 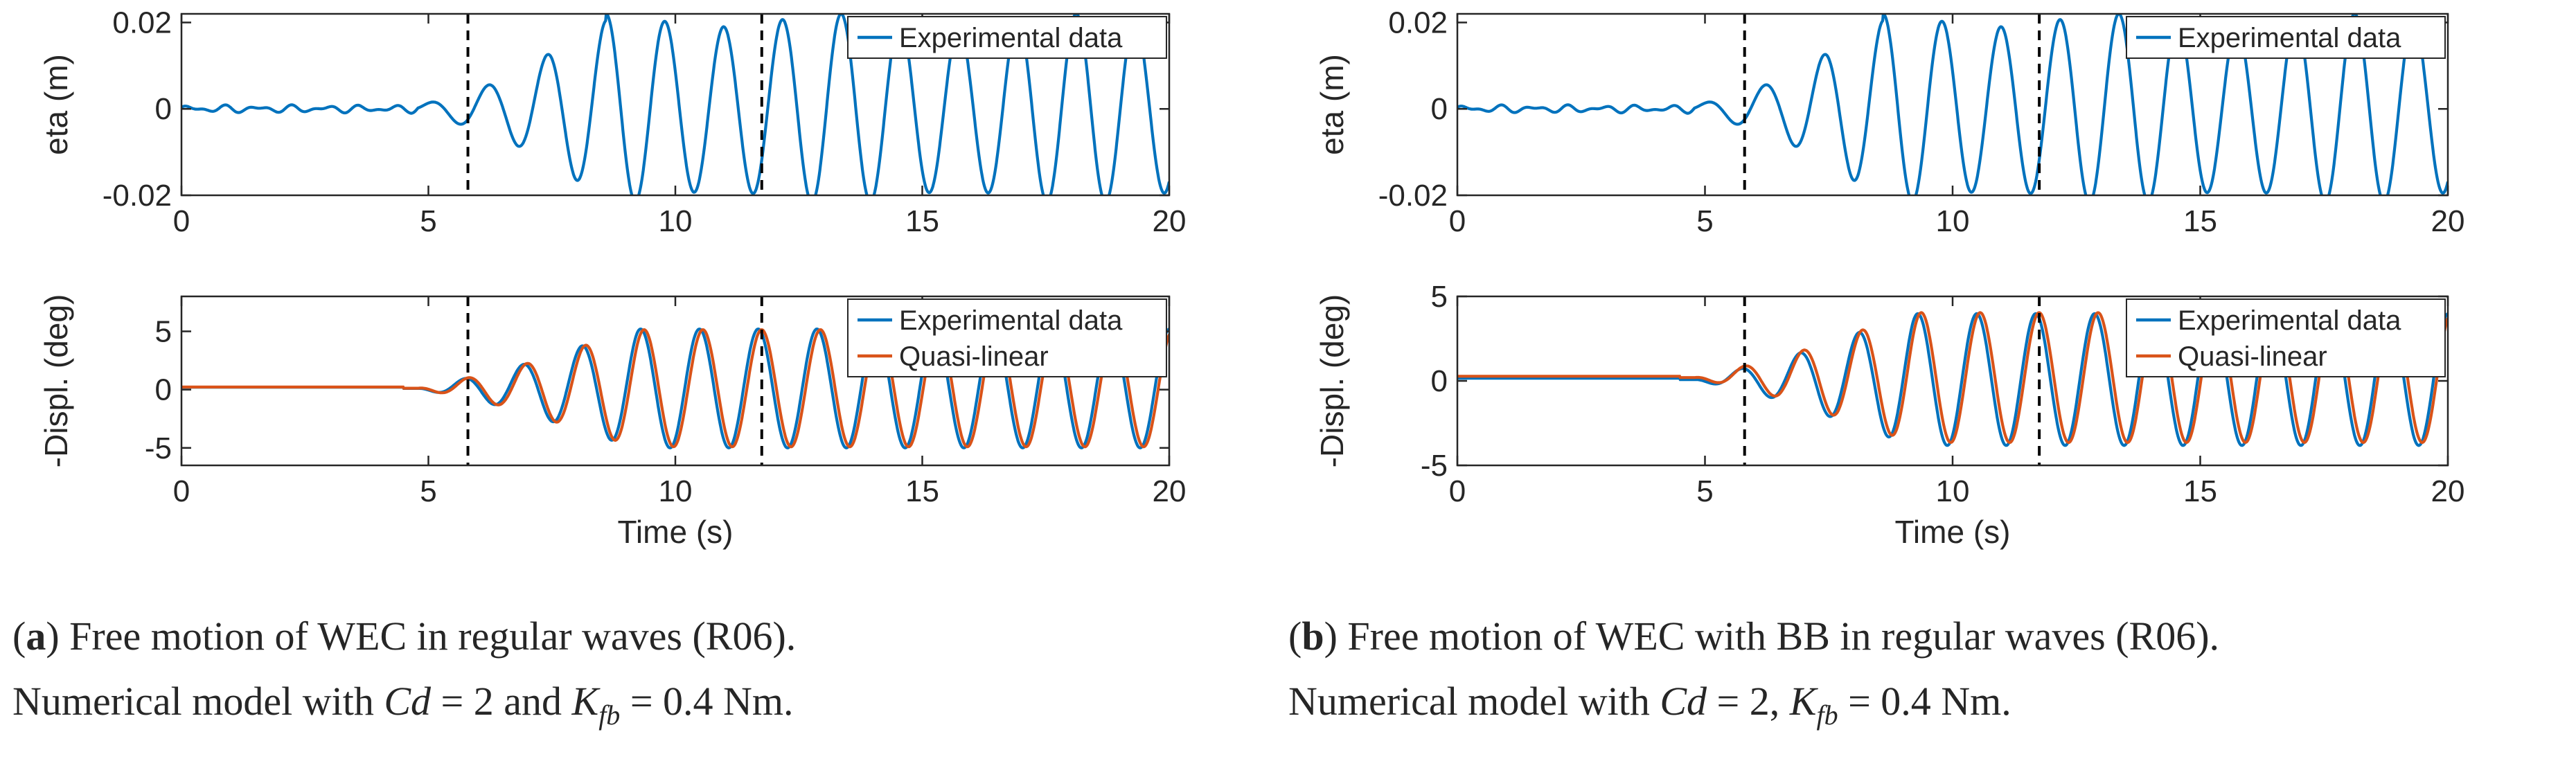 What do you see at coordinates (1313, 636) in the screenshot?
I see `caption-b-label: b` at bounding box center [1313, 636].